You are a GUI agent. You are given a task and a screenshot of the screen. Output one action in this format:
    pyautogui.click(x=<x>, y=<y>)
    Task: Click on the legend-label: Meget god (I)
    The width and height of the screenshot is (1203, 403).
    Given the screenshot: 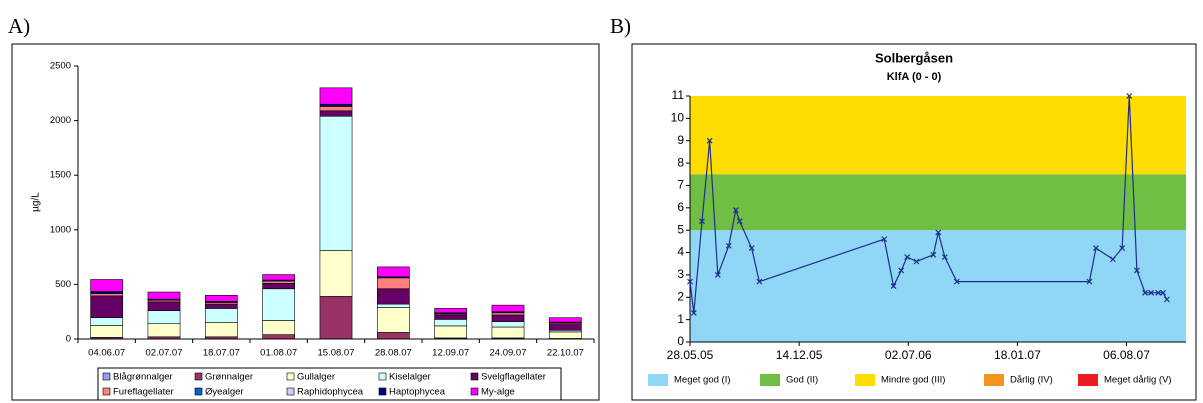 What is the action you would take?
    pyautogui.click(x=702, y=380)
    